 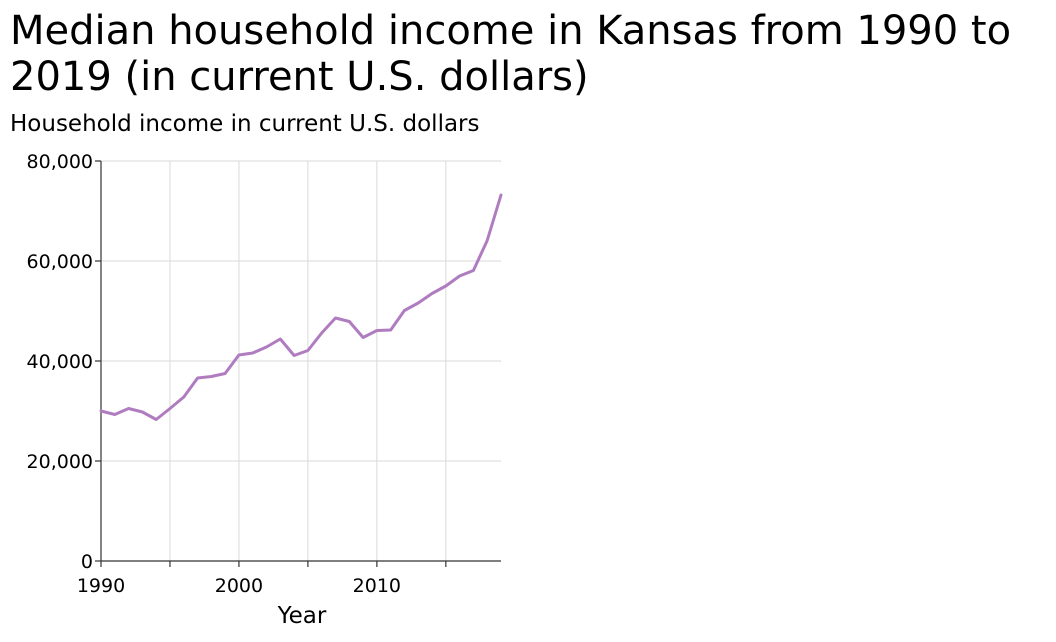 What do you see at coordinates (60, 362) in the screenshot?
I see `y-tick-label: 40,000` at bounding box center [60, 362].